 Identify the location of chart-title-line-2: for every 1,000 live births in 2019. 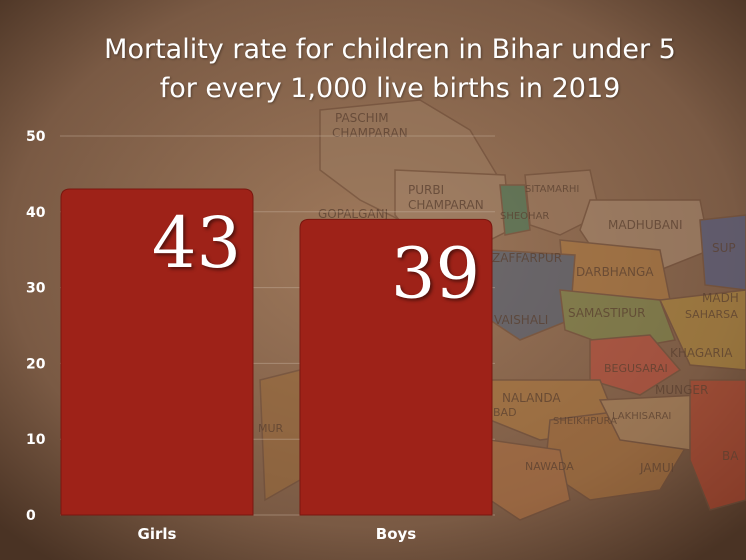
(390, 88).